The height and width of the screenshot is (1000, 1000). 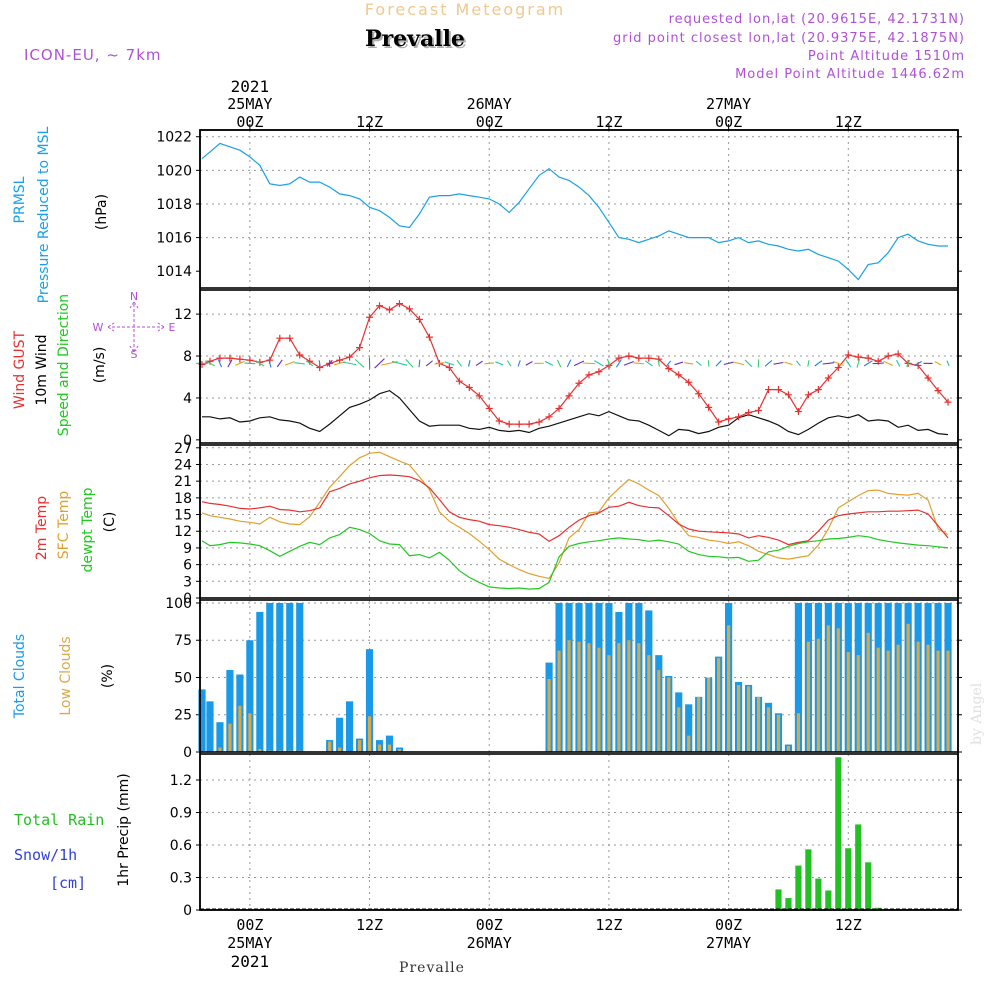 What do you see at coordinates (174, 171) in the screenshot?
I see `y-tick-label: 1020` at bounding box center [174, 171].